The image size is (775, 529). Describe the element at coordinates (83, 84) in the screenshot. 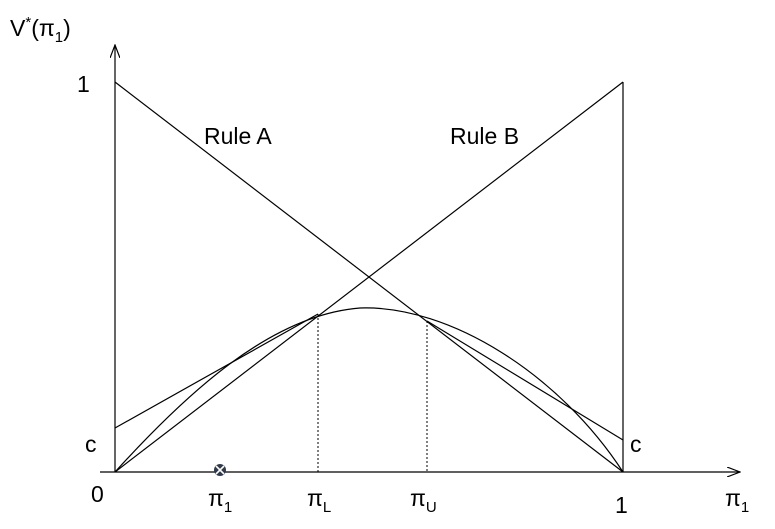

I see `y-one-label: 1` at that location.